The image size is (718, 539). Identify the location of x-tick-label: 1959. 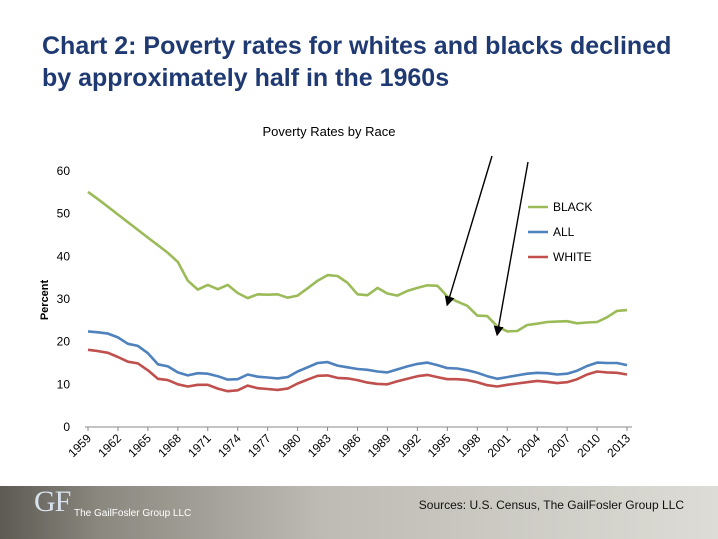
(79, 445).